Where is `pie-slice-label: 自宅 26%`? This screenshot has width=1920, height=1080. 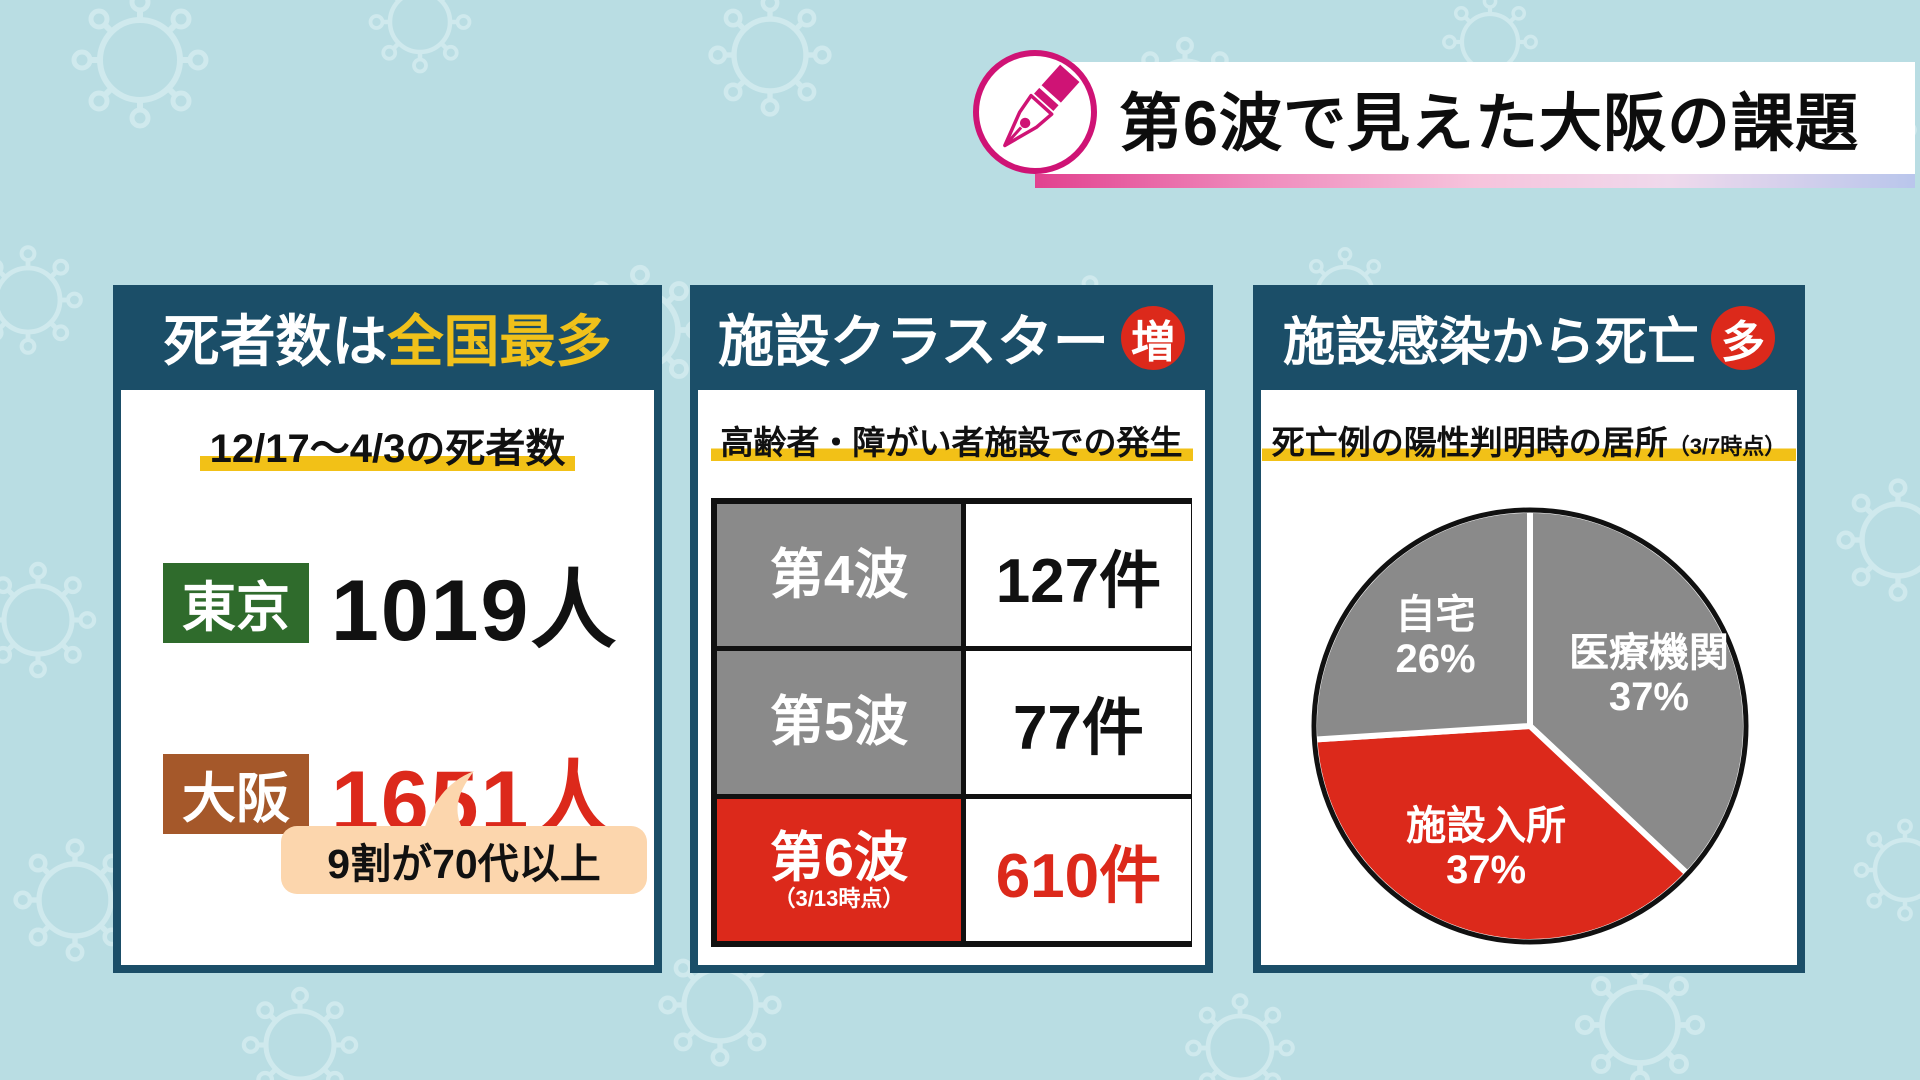 pie-slice-label: 自宅 26% is located at coordinates (1435, 637).